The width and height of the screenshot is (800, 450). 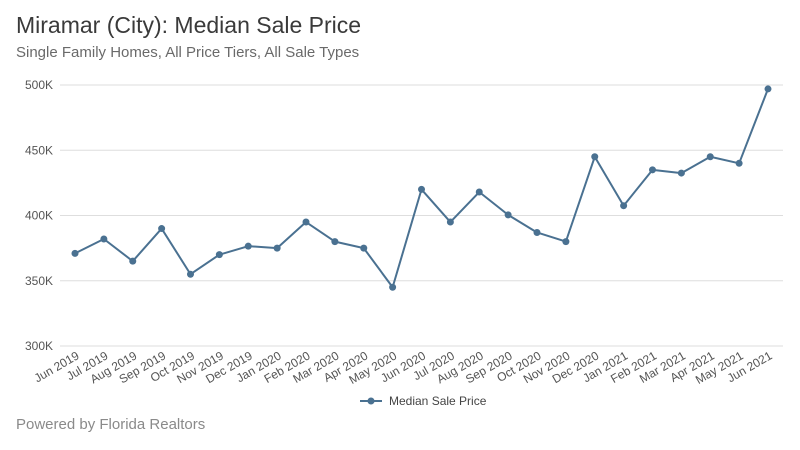 What do you see at coordinates (39, 346) in the screenshot?
I see `y-tick-label: 300K` at bounding box center [39, 346].